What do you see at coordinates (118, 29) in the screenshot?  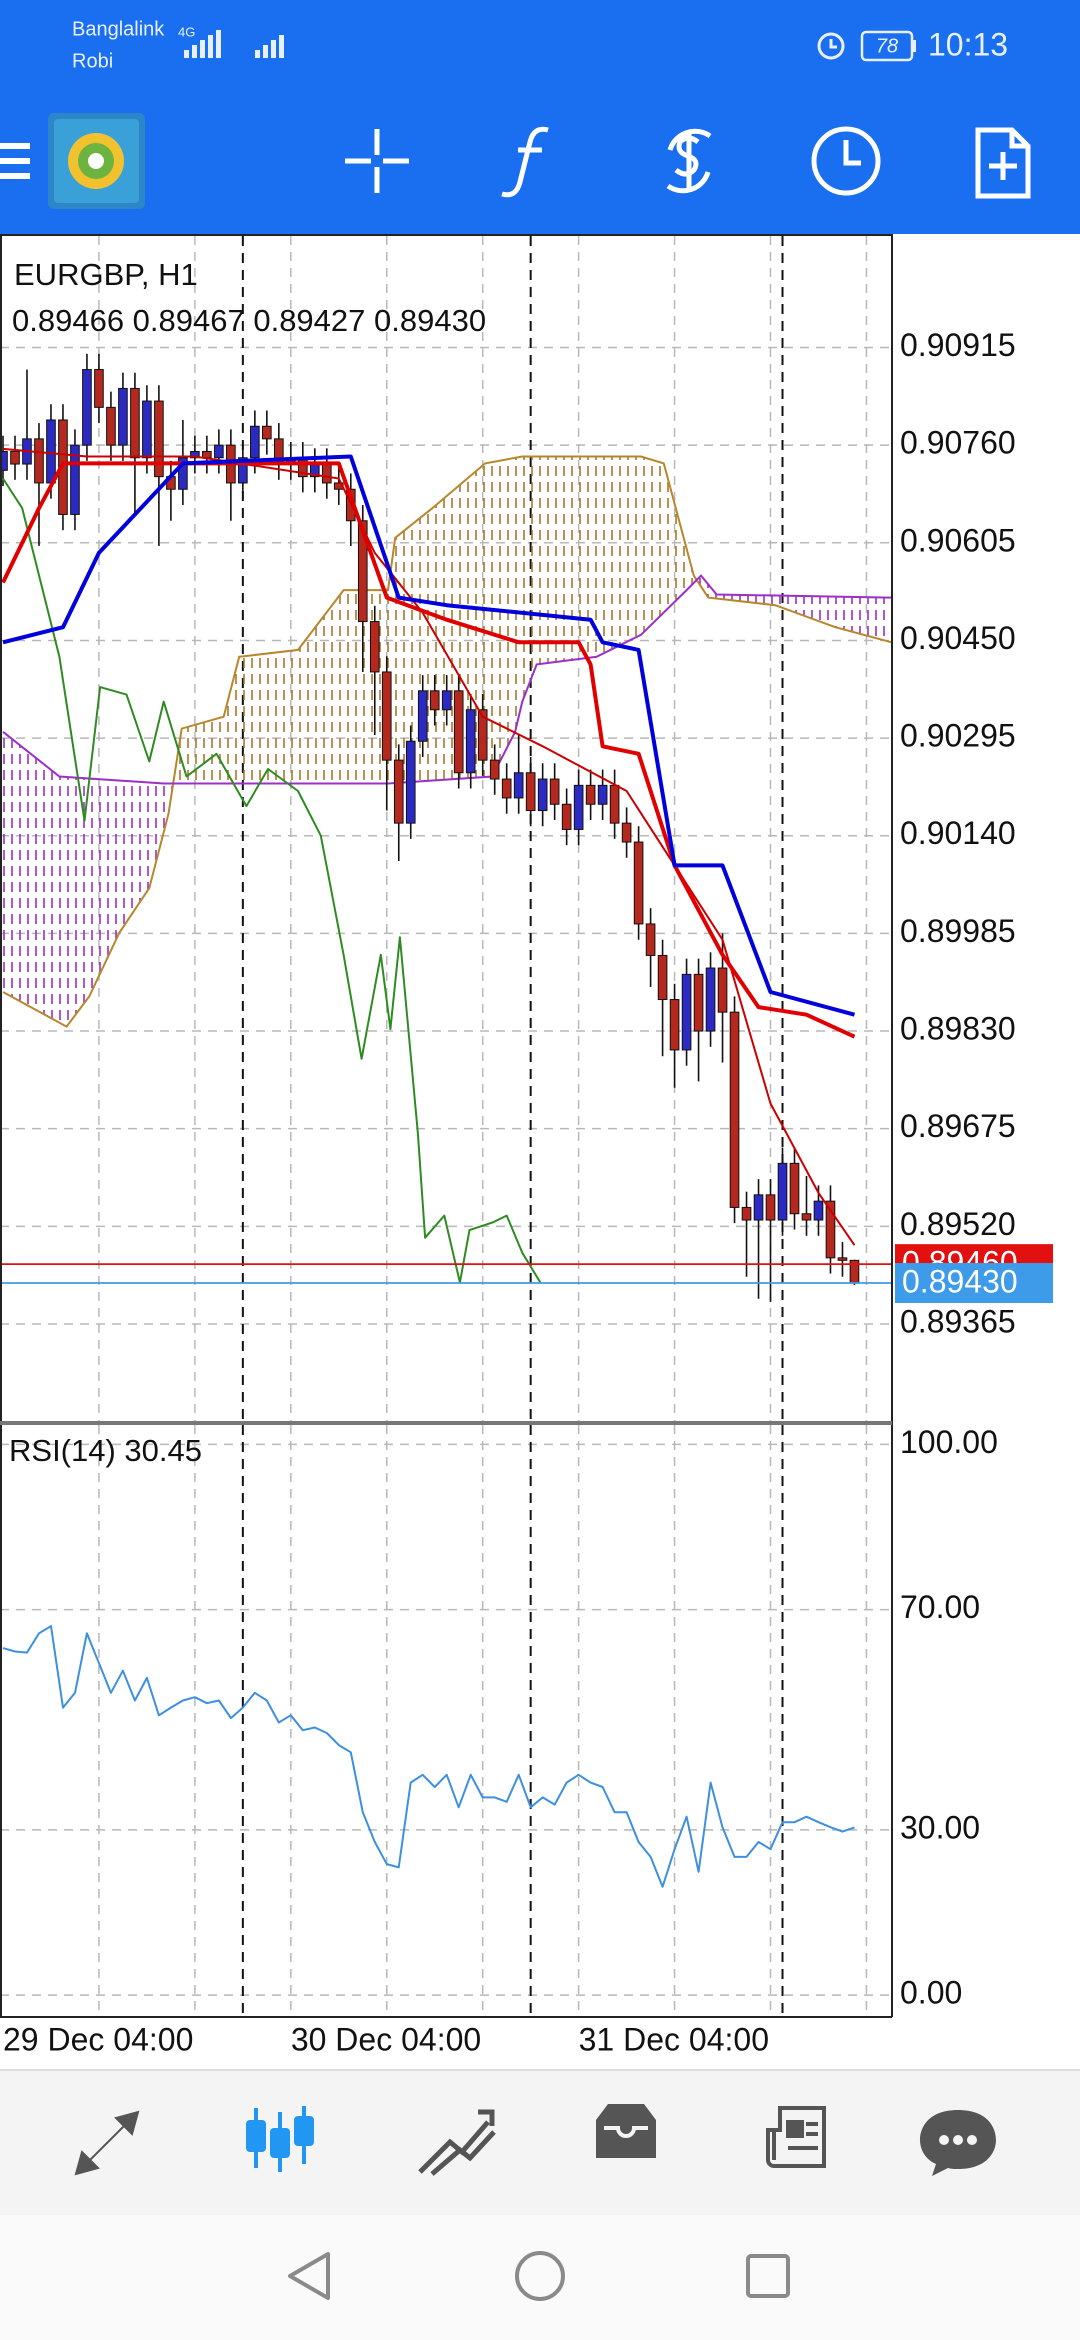 I see `carrier: Banglalink` at bounding box center [118, 29].